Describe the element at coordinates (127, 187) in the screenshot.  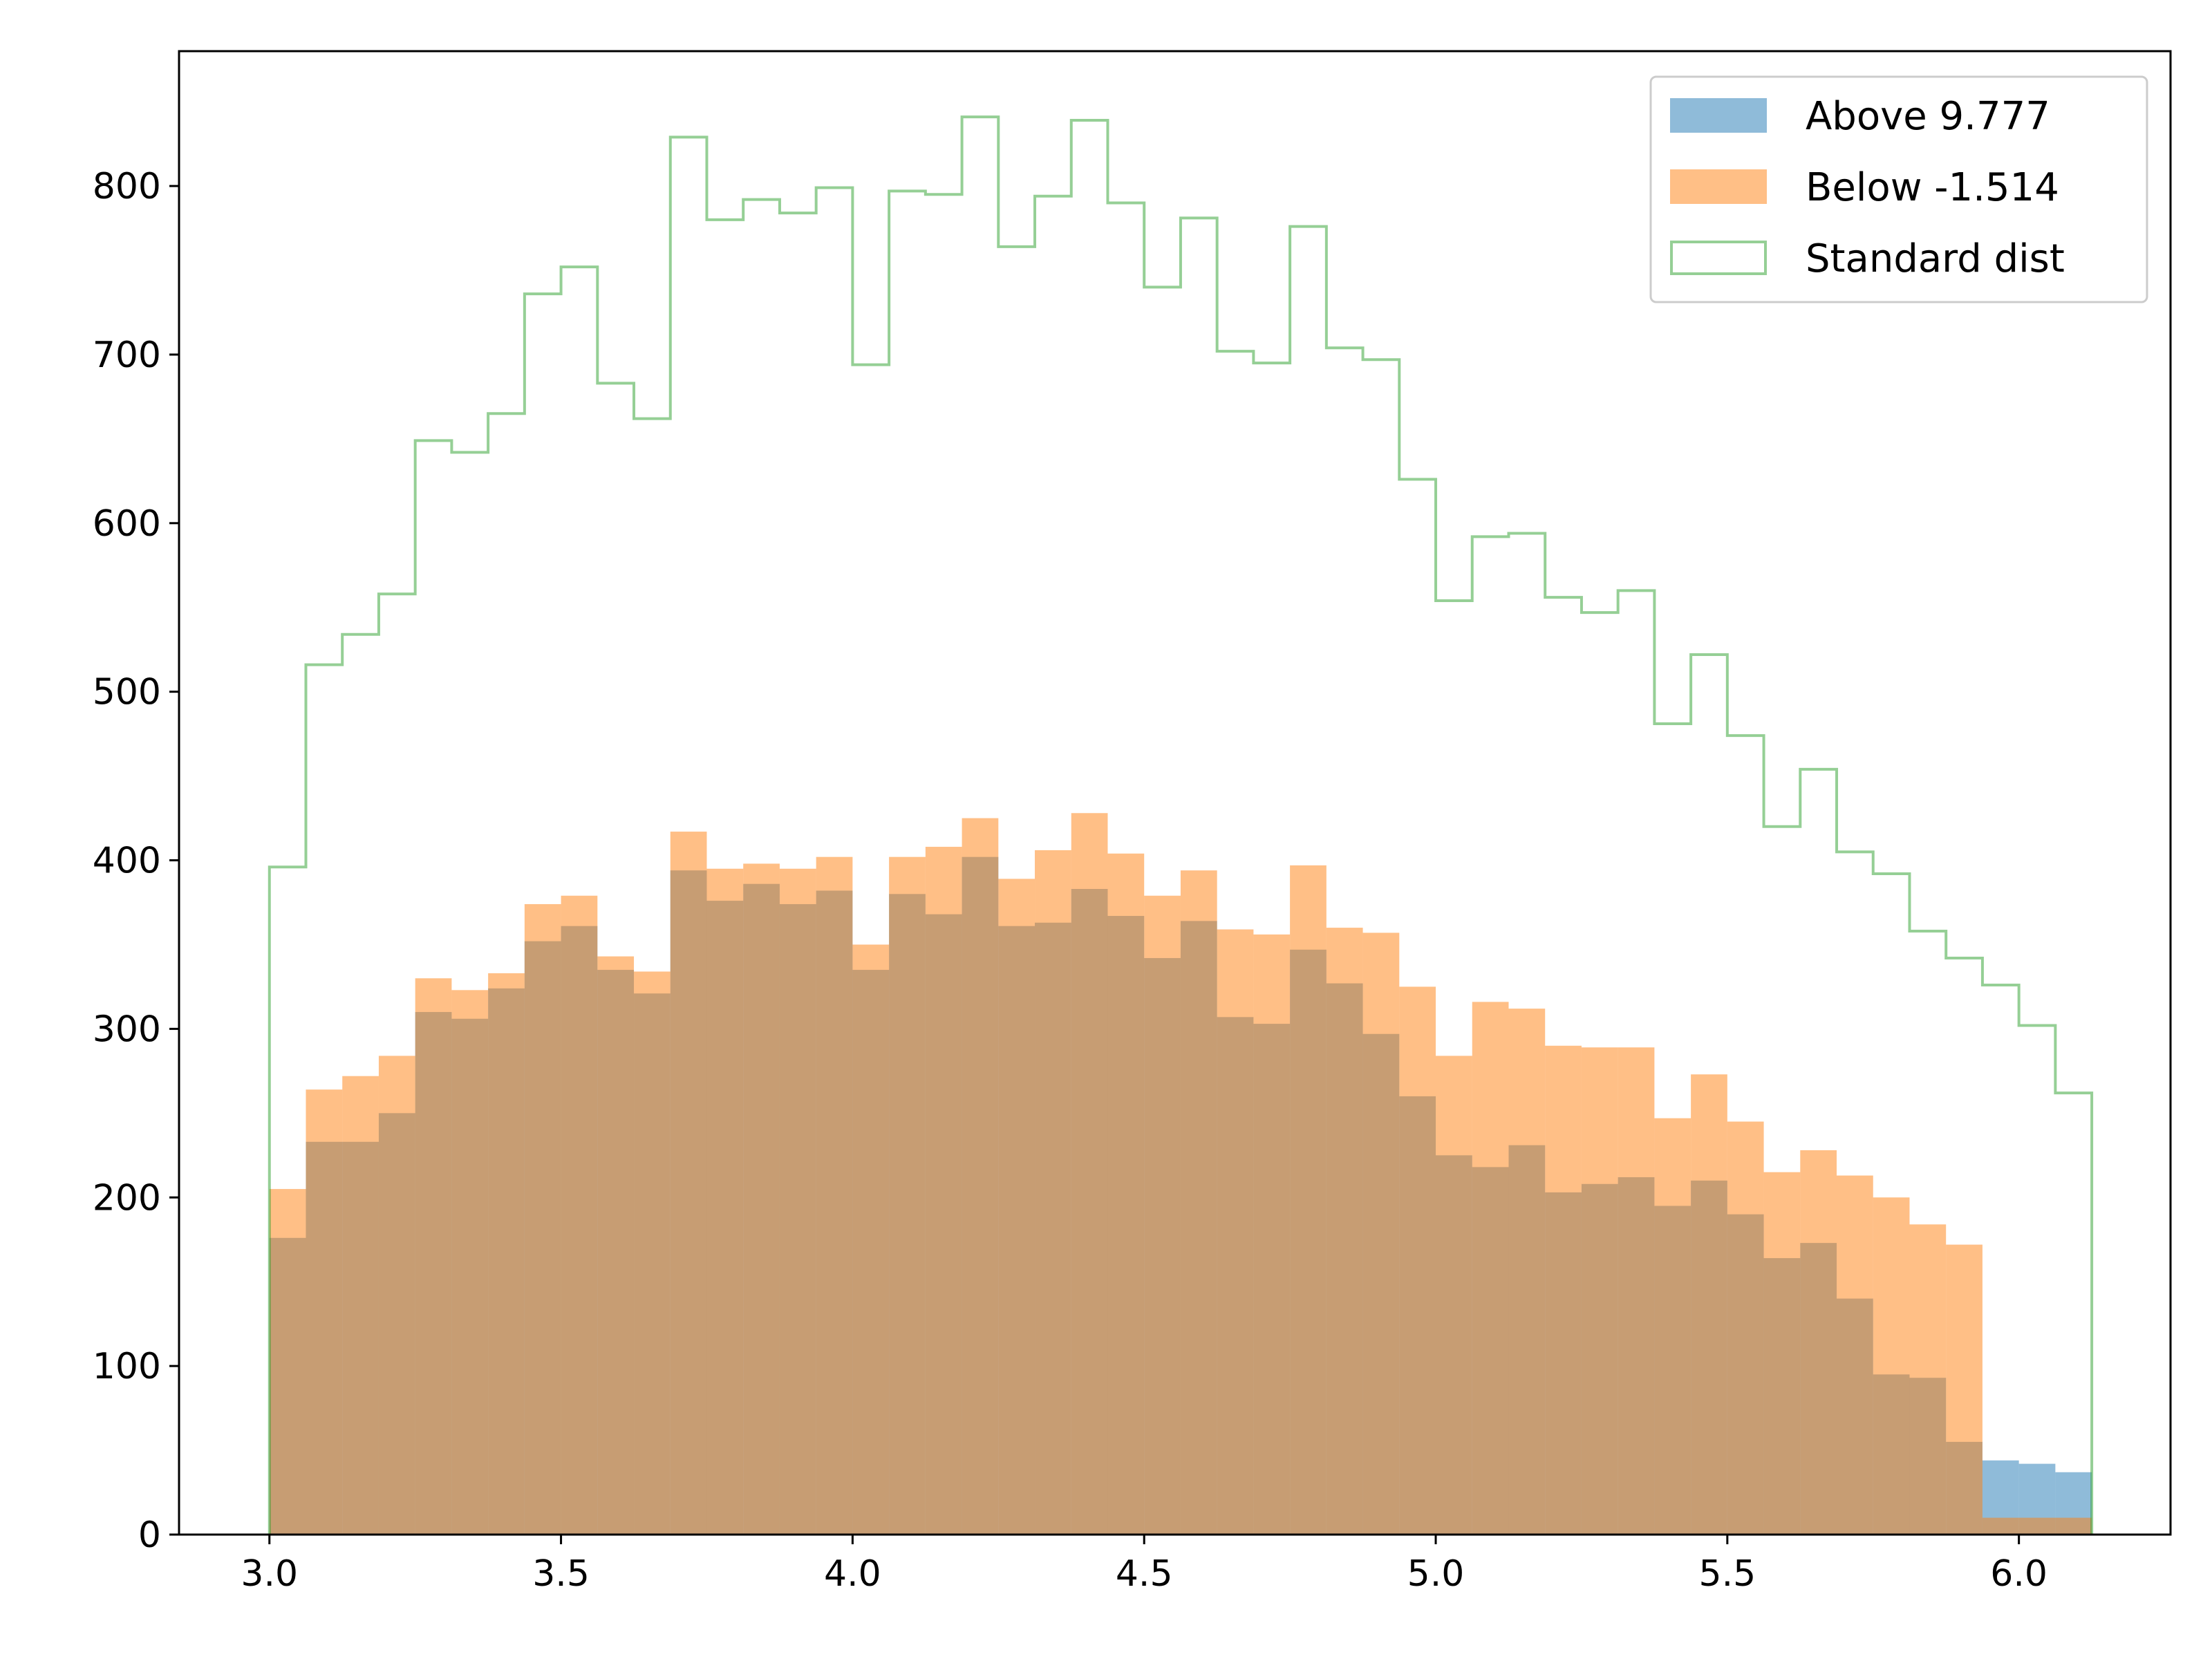
I see `y-tick-label: 800` at that location.